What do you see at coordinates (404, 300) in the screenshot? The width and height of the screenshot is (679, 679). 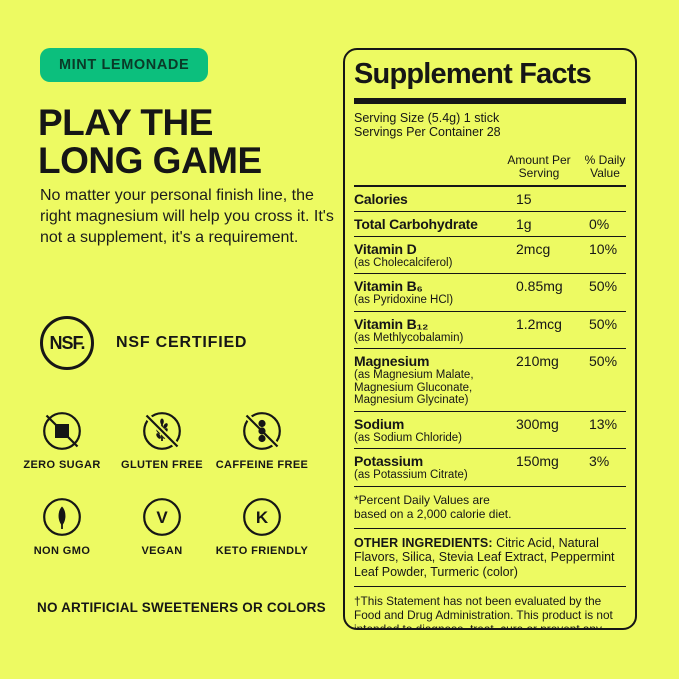 I see `nutrient-source: (as Pyridoxine HCl)` at bounding box center [404, 300].